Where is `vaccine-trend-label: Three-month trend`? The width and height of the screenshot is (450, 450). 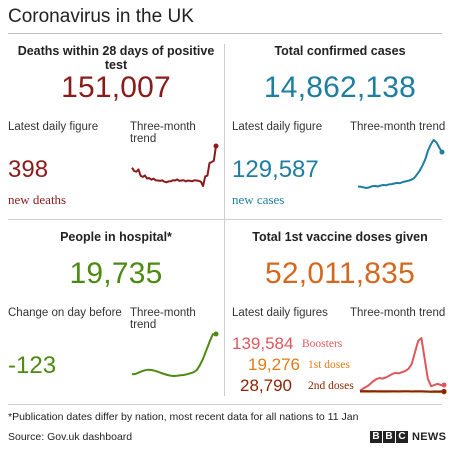
vaccine-trend-label: Three-month trend is located at coordinates (398, 313).